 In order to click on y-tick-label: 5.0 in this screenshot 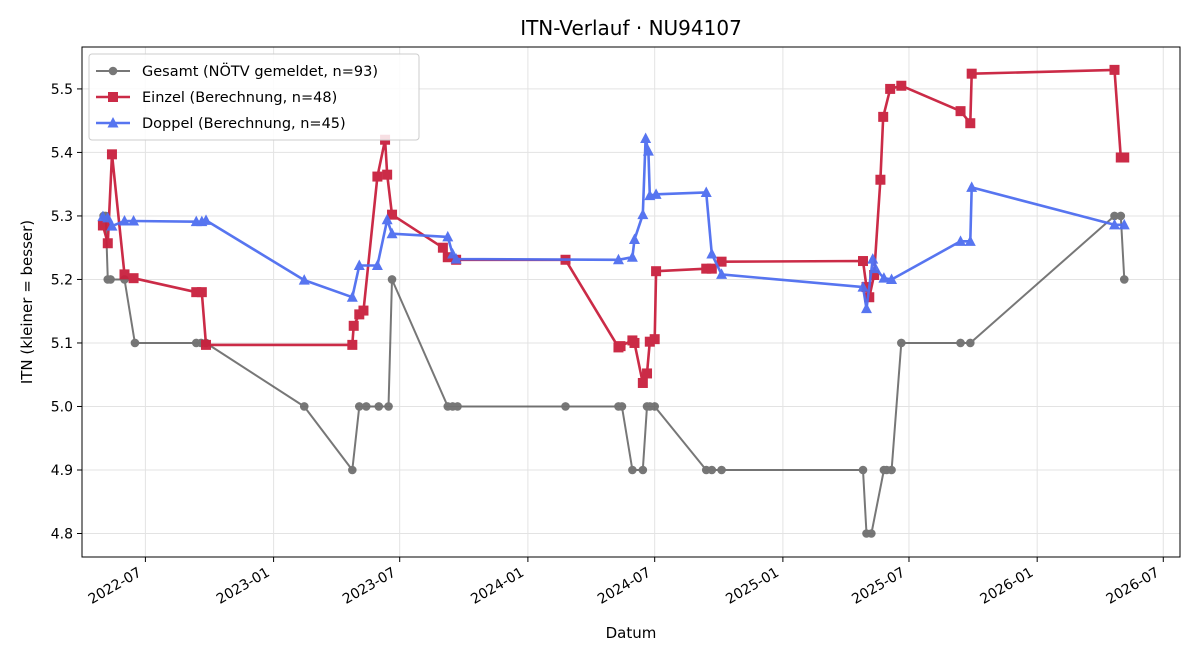, I will do `click(62, 407)`.